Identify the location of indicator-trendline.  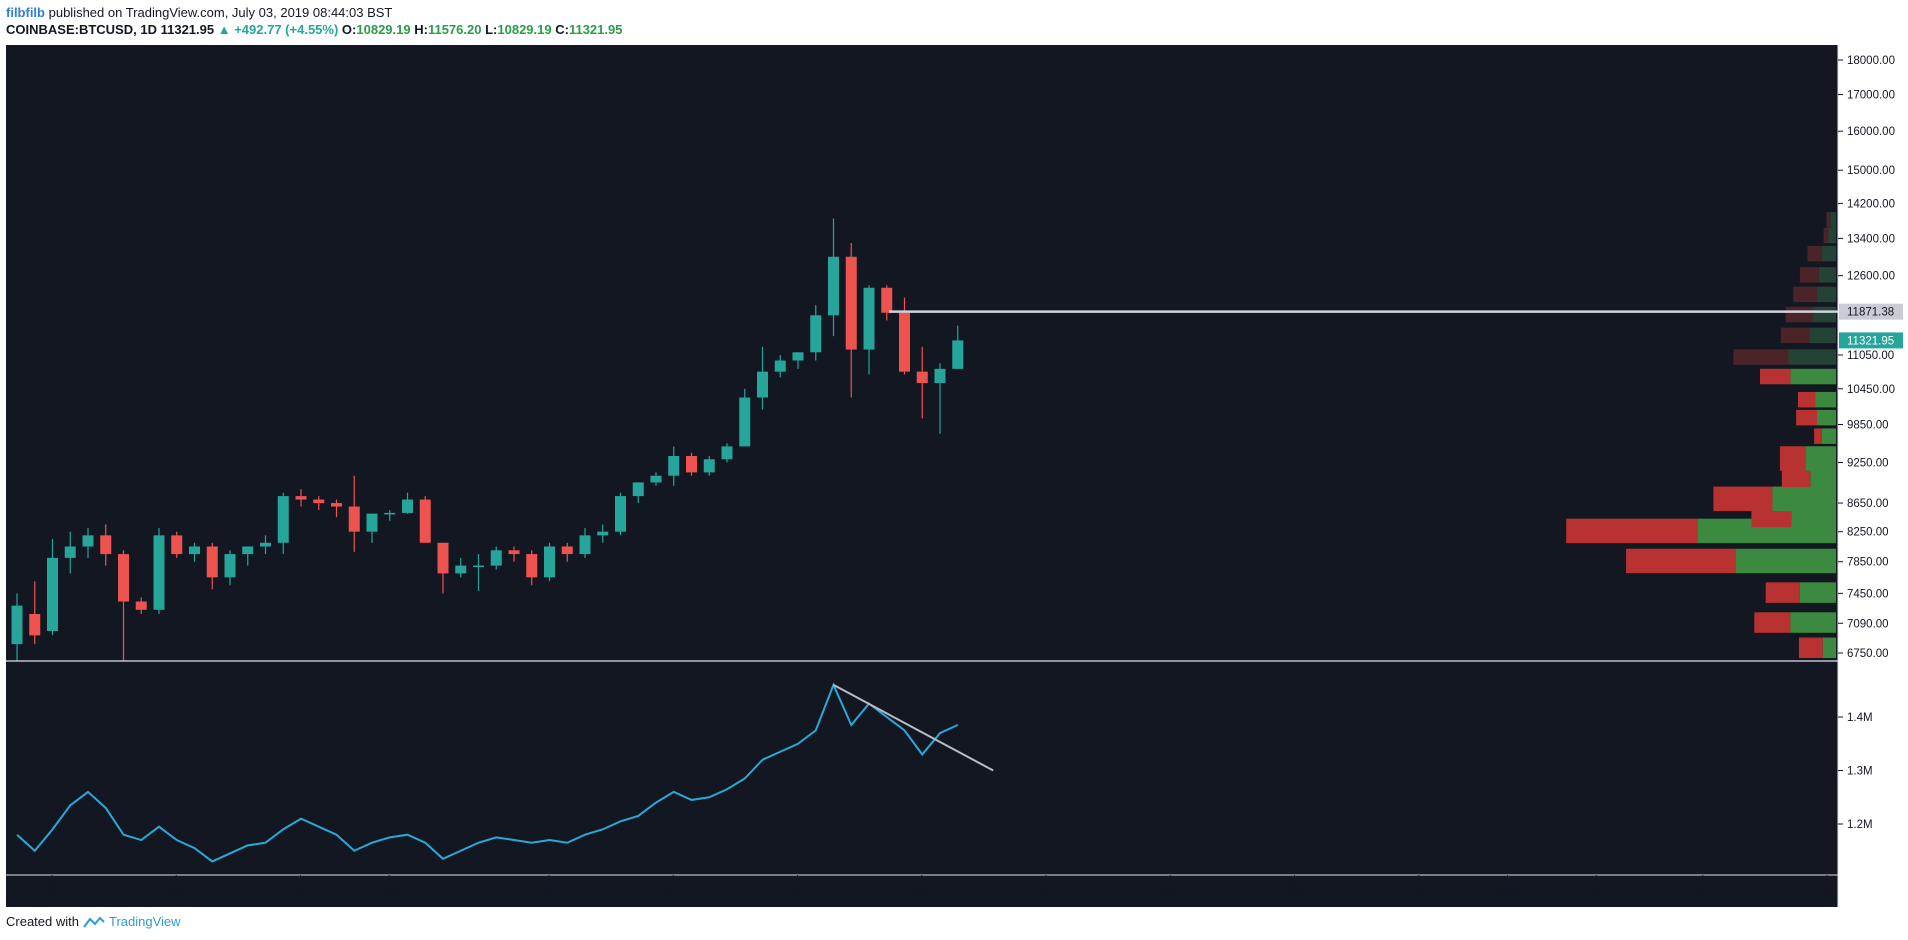
(913, 728).